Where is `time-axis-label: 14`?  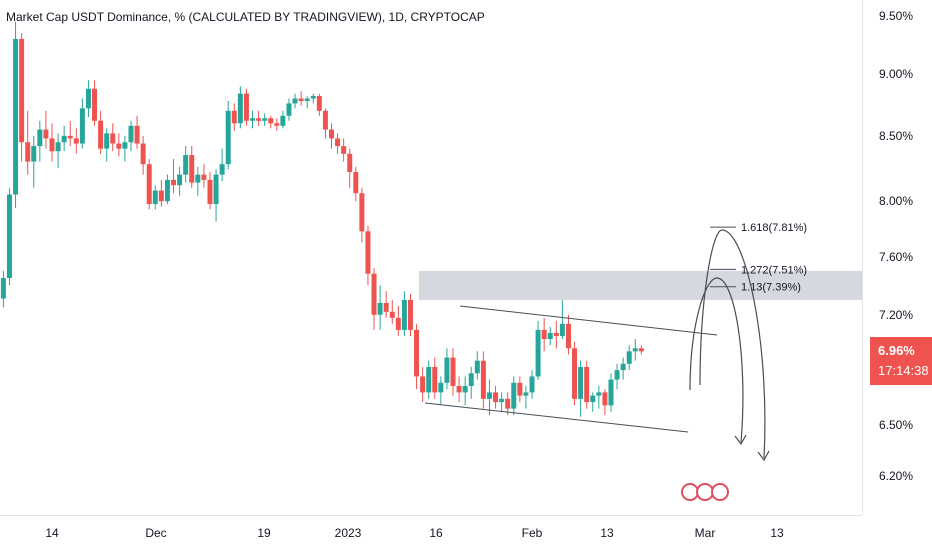 time-axis-label: 14 is located at coordinates (52, 533).